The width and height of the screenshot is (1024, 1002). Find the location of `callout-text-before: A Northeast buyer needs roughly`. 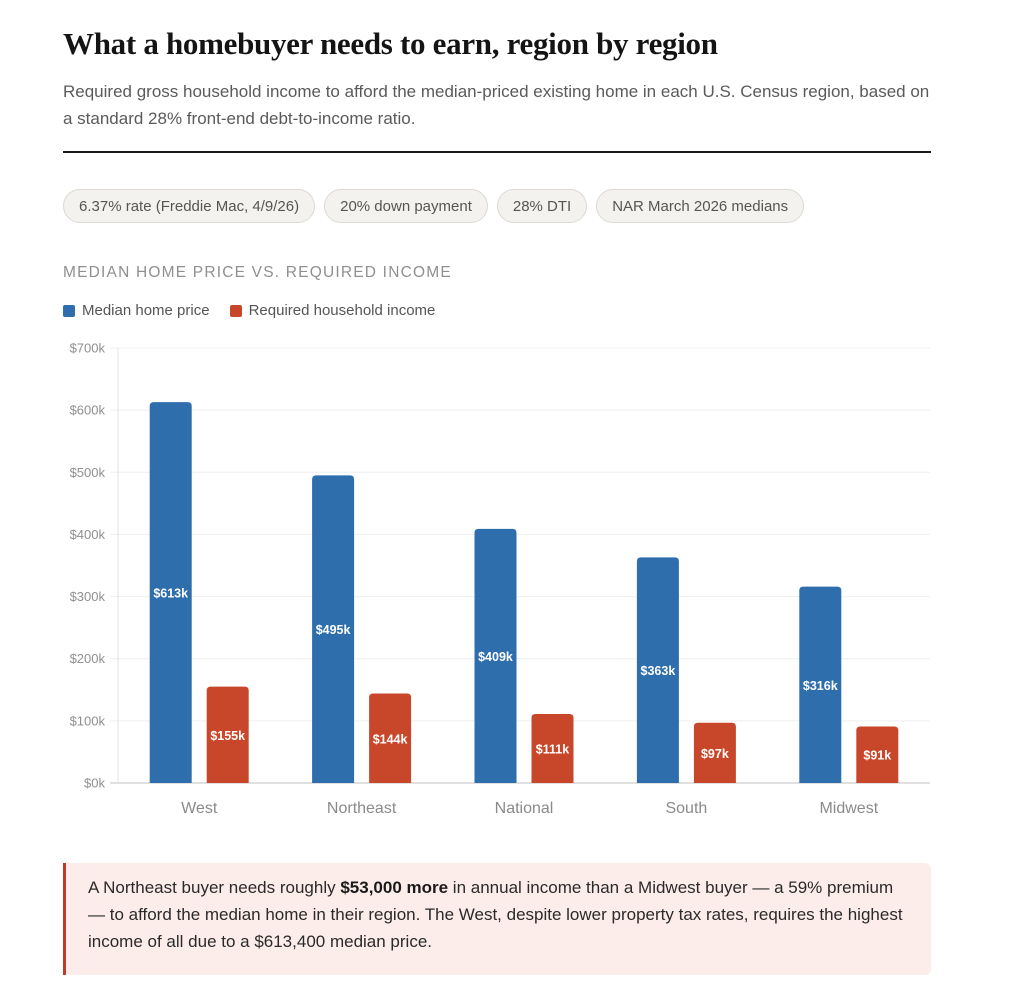

callout-text-before: A Northeast buyer needs roughly is located at coordinates (214, 887).